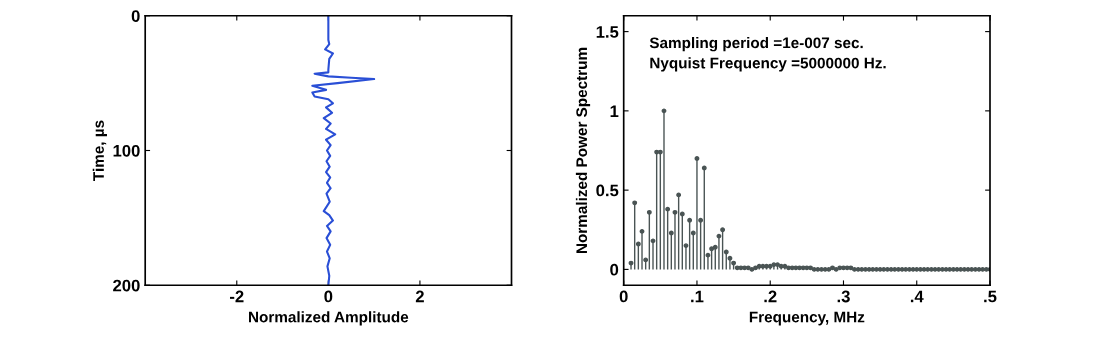 The image size is (1100, 350). Describe the element at coordinates (99, 150) in the screenshot. I see `y-axis-title: Time, µs` at that location.